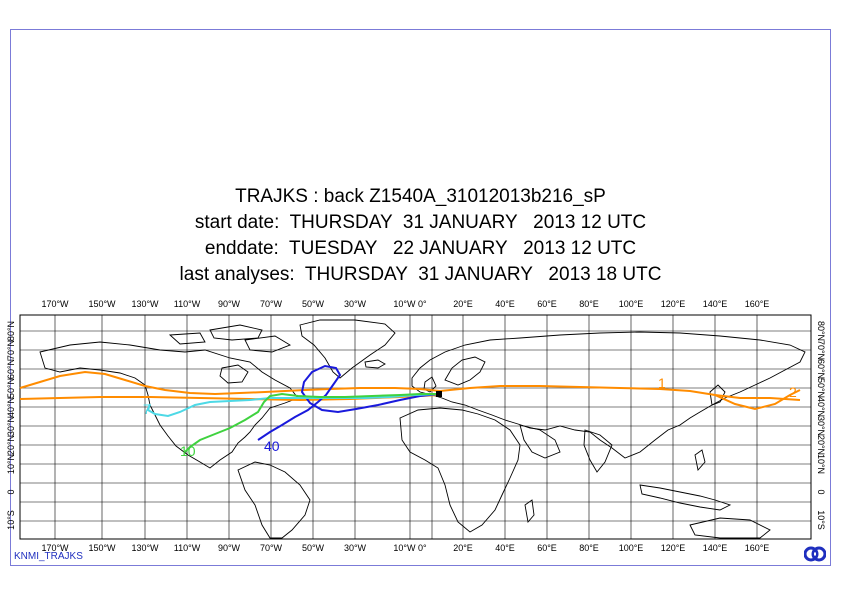  What do you see at coordinates (274, 500) in the screenshot?
I see `south-america-outline` at bounding box center [274, 500].